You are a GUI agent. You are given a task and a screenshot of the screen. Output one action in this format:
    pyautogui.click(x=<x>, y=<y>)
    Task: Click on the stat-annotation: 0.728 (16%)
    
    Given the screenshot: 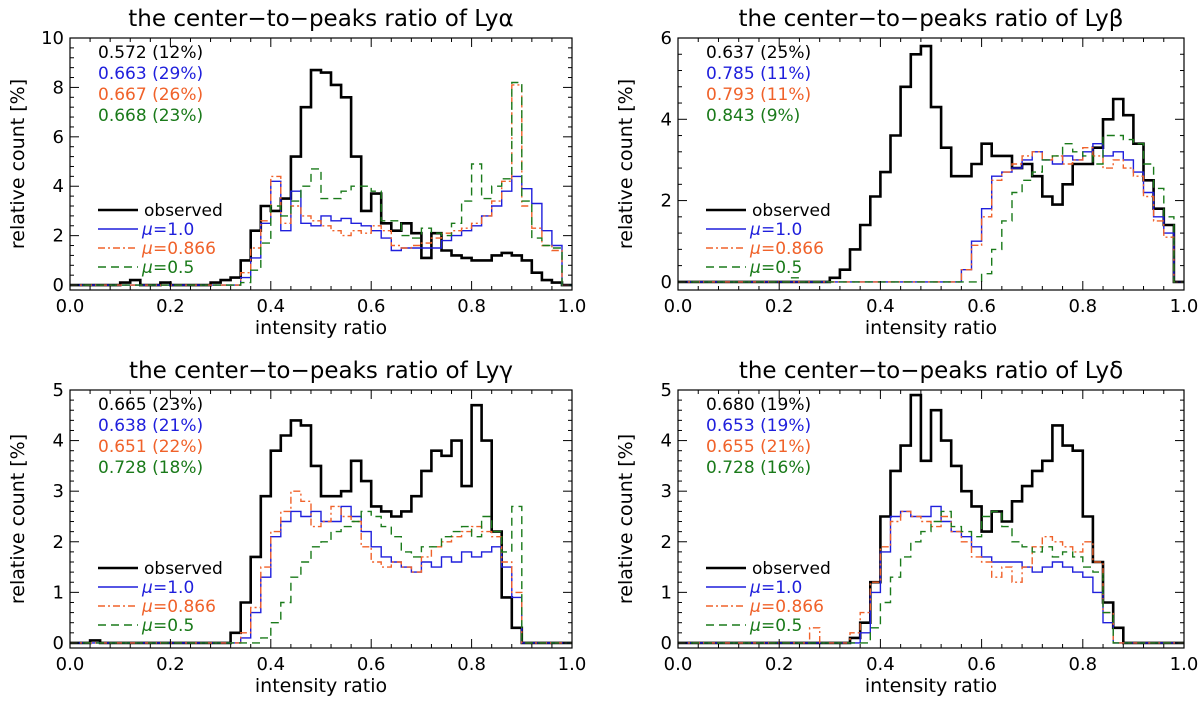 What is the action you would take?
    pyautogui.click(x=758, y=468)
    